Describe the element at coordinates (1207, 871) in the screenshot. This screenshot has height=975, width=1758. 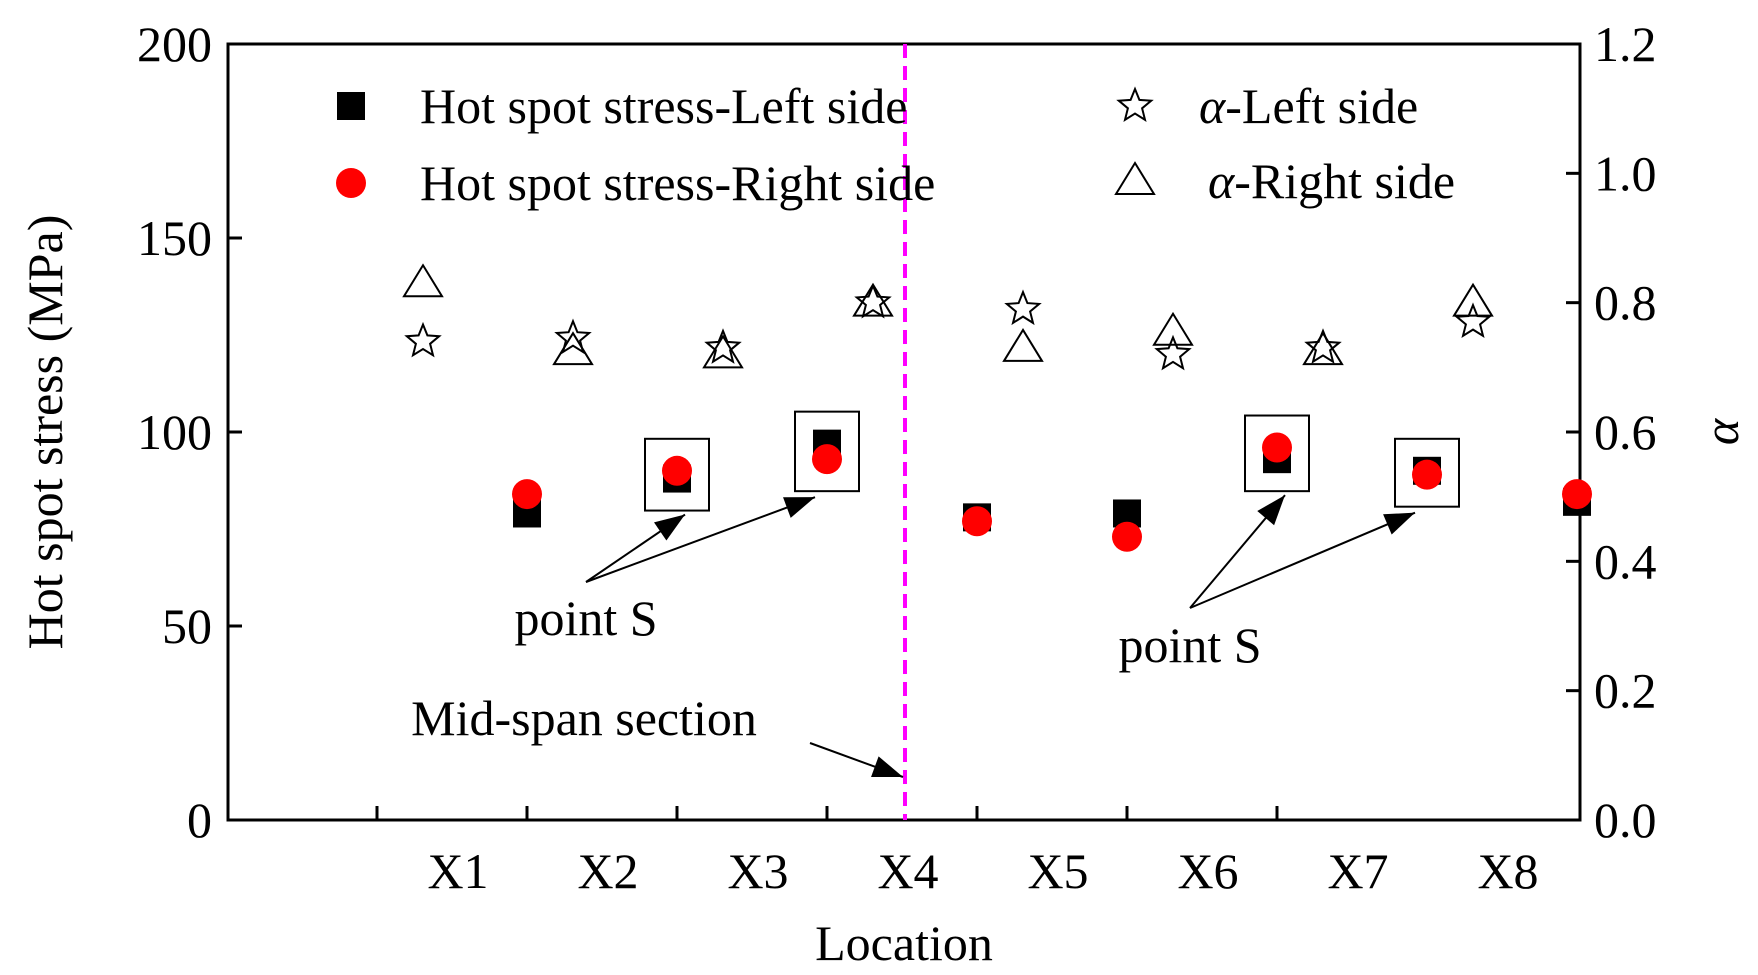
I see `x-tick-label: X6` at that location.